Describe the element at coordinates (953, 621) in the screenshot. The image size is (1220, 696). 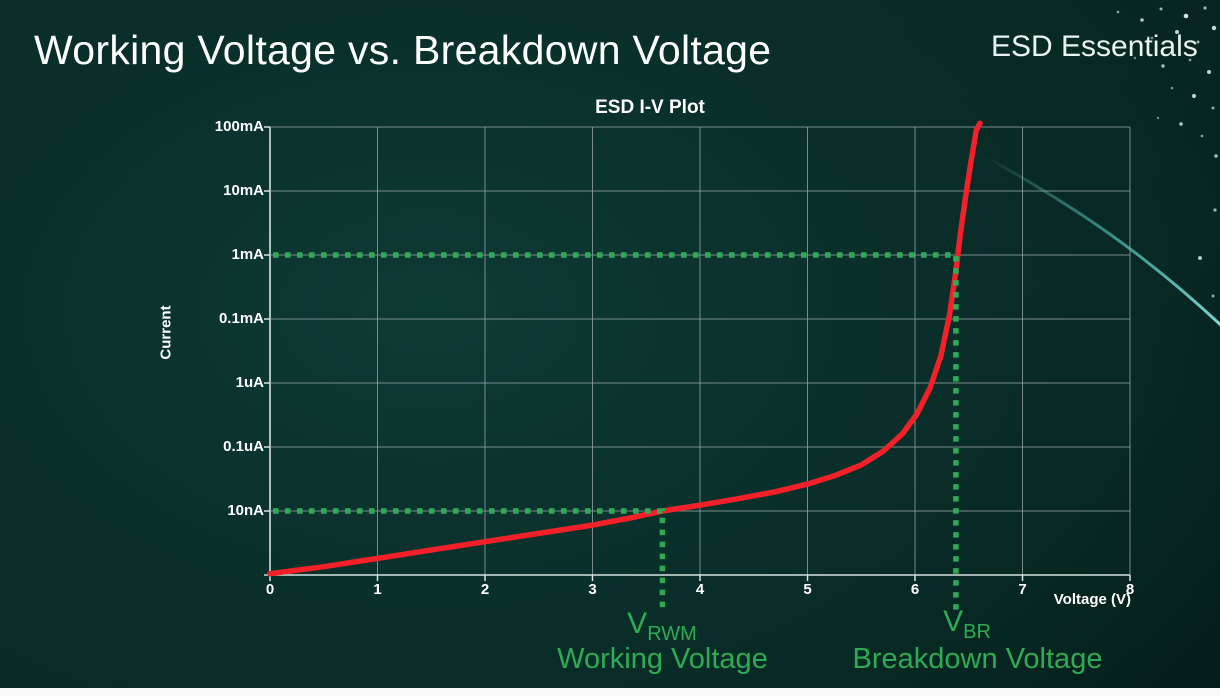
I see `vbr-symbol: V` at that location.